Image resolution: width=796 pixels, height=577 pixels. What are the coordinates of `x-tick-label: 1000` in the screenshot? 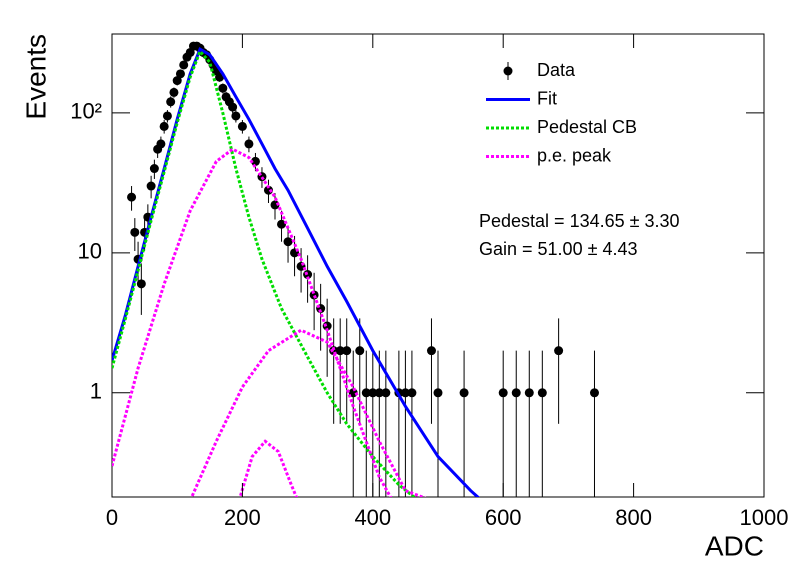 It's located at (764, 517).